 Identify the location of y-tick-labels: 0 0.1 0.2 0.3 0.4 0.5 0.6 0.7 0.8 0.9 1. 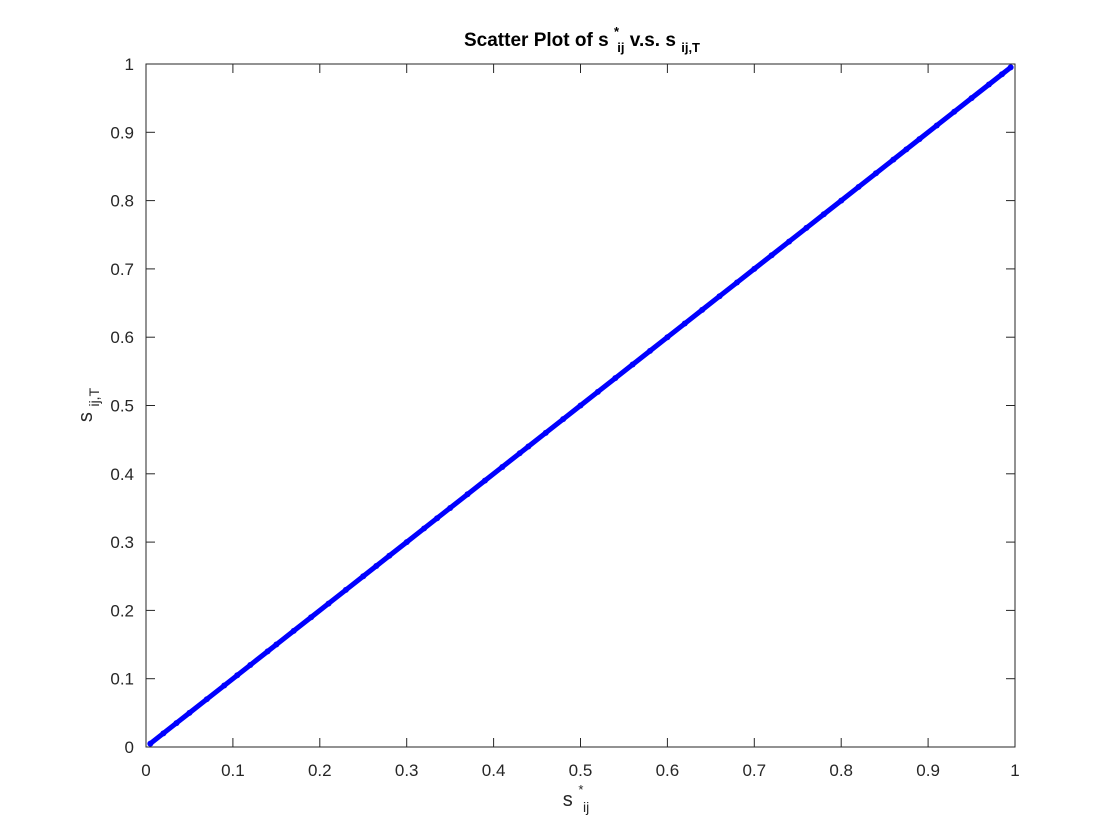
(122, 406).